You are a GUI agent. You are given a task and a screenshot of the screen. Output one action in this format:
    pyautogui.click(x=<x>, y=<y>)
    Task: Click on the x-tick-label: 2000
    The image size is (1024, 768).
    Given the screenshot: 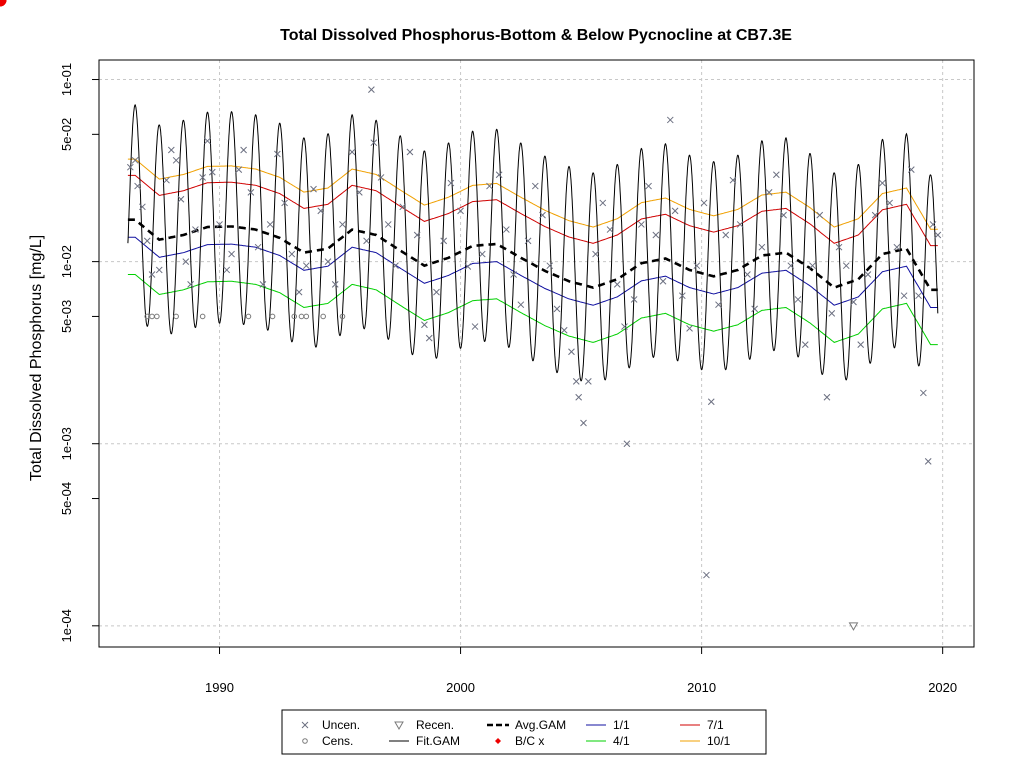 What is the action you would take?
    pyautogui.click(x=460, y=687)
    